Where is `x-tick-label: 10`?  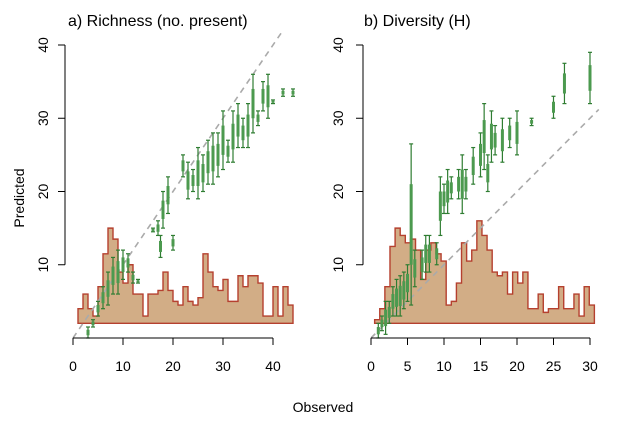 x-tick-label: 10 is located at coordinates (123, 366).